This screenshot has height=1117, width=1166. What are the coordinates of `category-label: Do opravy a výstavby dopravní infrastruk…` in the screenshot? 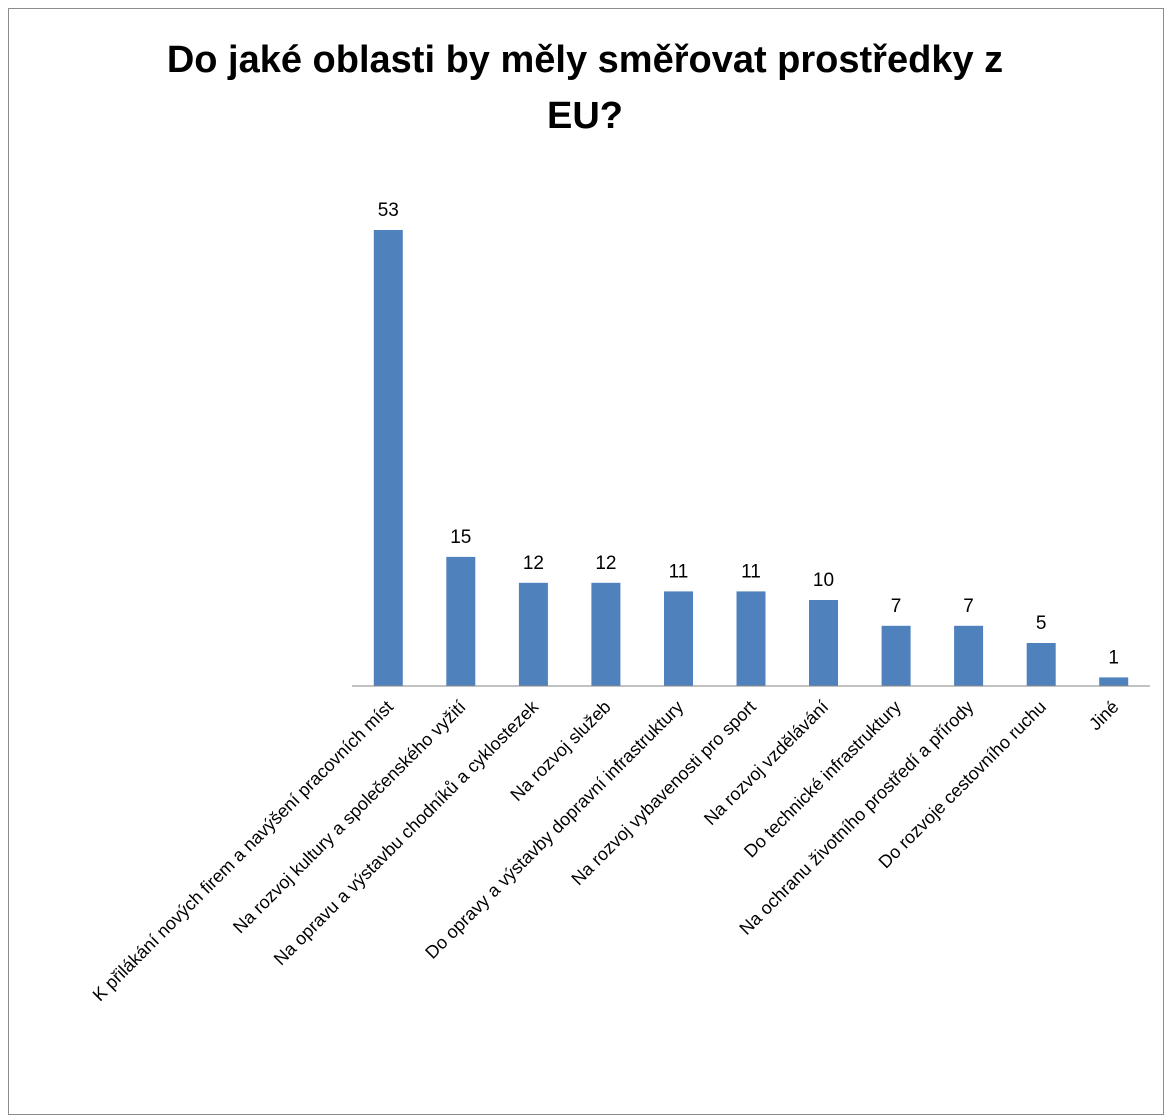 It's located at (554, 830).